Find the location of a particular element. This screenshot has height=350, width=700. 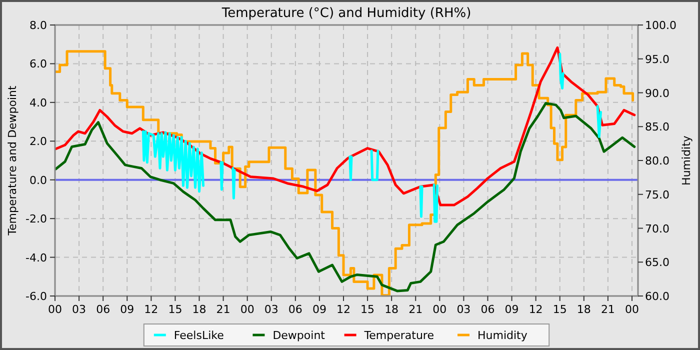

y2-tick-label: 95.0 is located at coordinates (657, 59).